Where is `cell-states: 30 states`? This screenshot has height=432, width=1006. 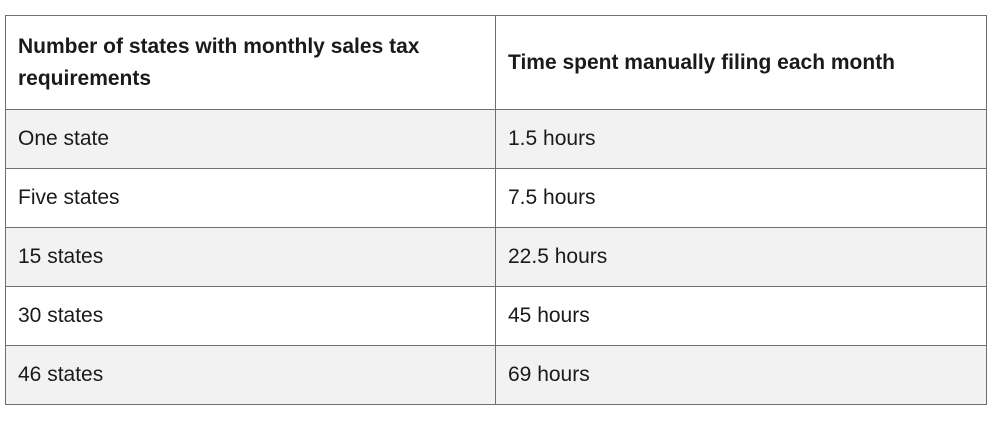 cell-states: 30 states is located at coordinates (250, 316).